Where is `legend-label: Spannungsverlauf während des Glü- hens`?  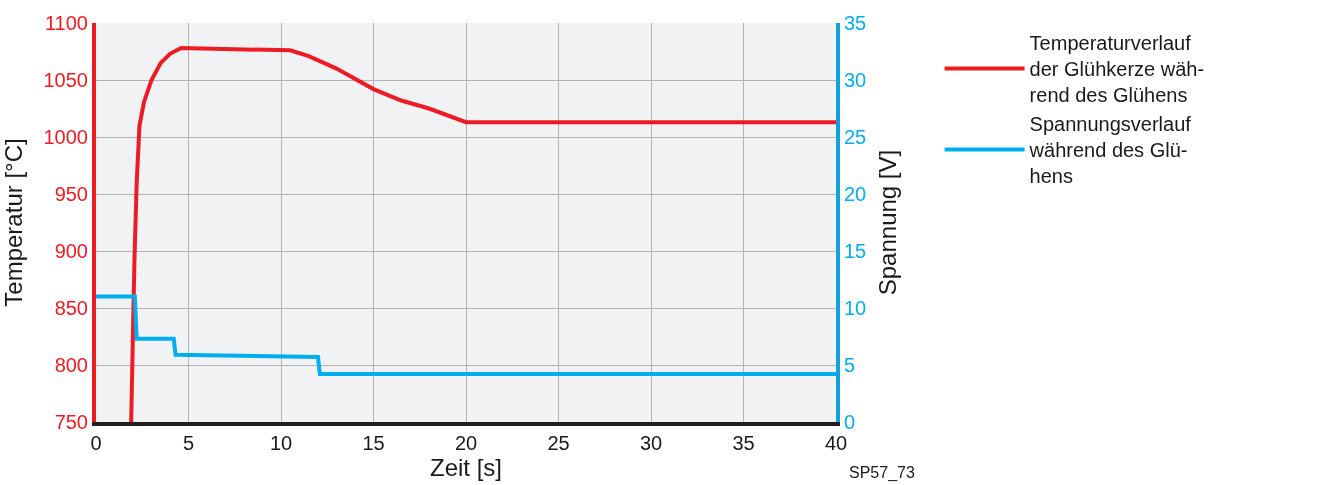
legend-label: Spannungsverlauf während des Glü- hens is located at coordinates (1110, 150).